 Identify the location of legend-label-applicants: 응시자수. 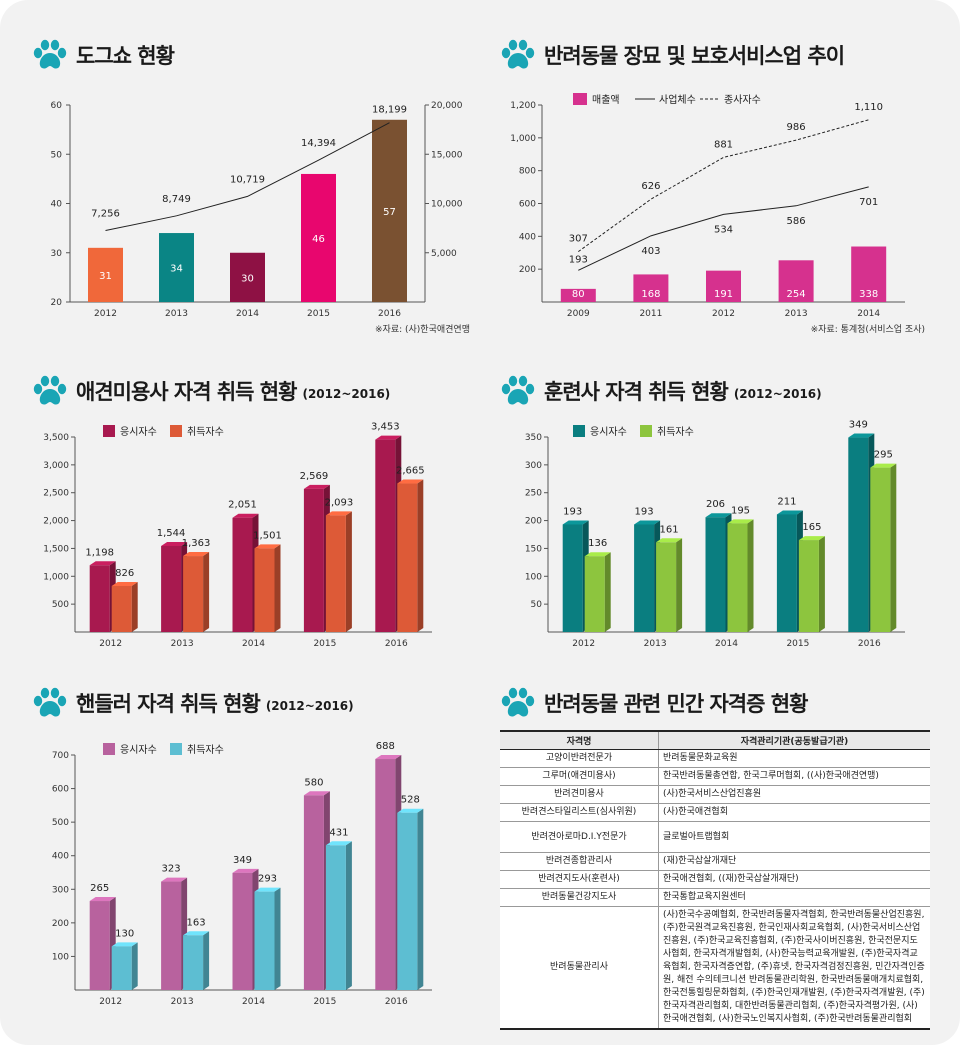
(138, 432).